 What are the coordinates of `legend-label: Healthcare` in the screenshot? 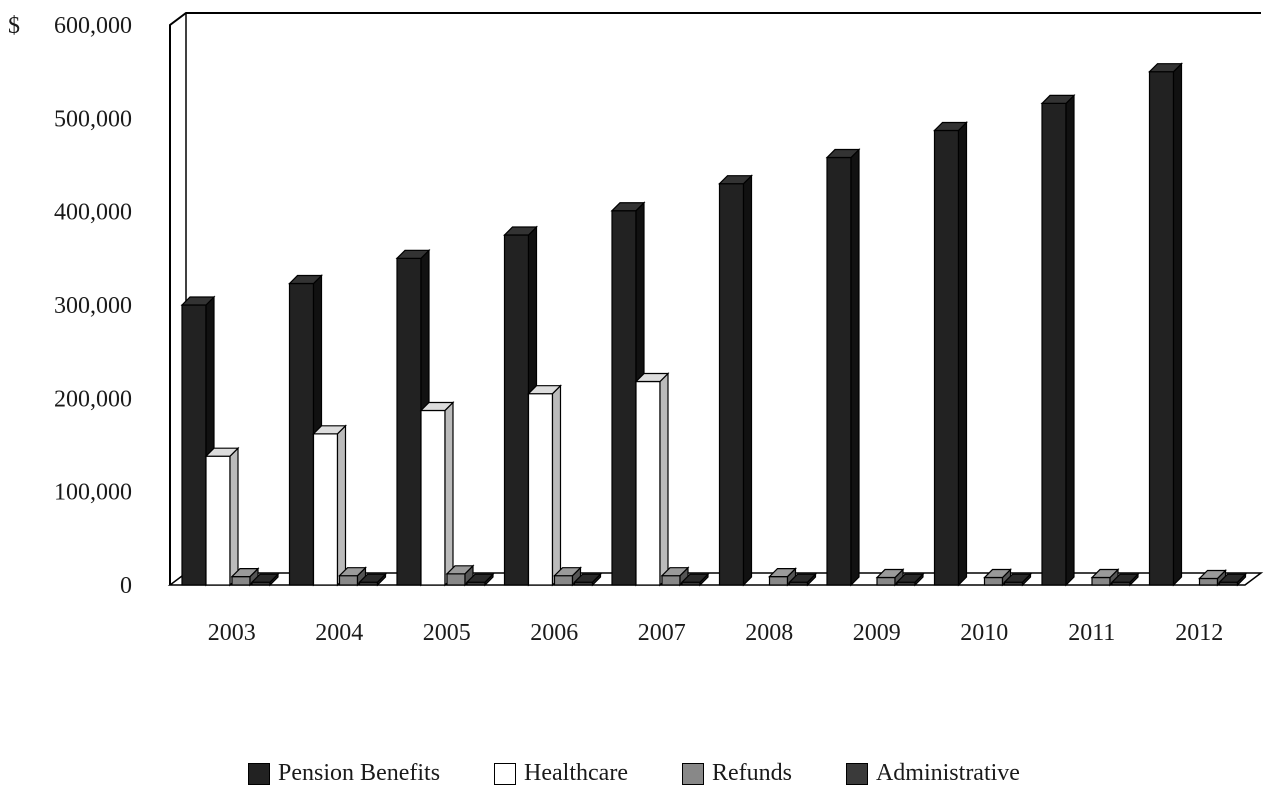 It's located at (576, 773).